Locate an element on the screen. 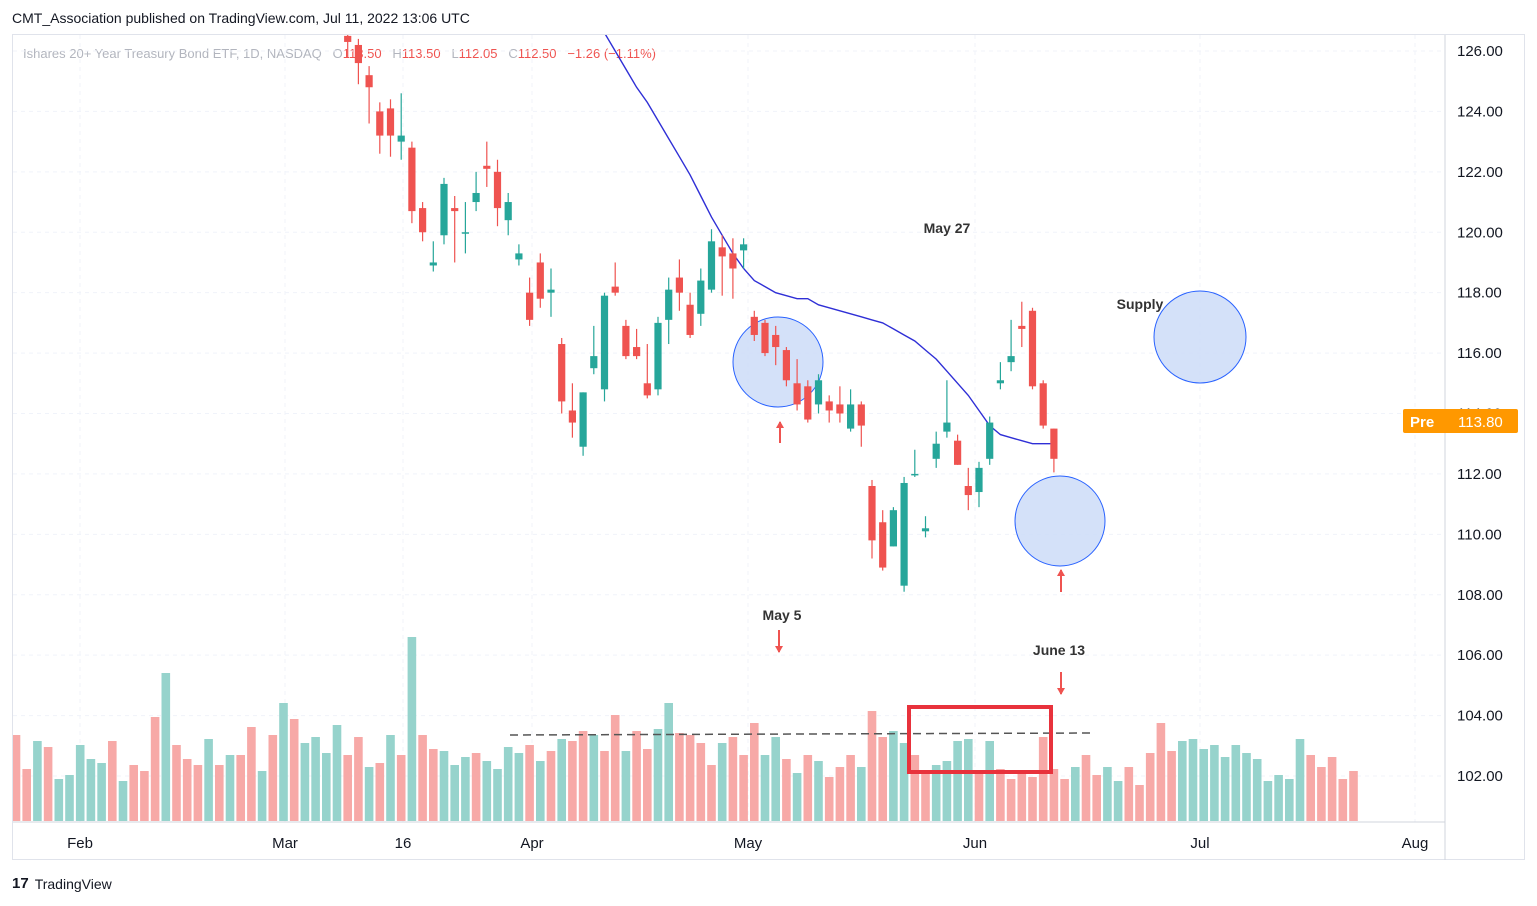  x-tick-label: Apr is located at coordinates (531, 843).